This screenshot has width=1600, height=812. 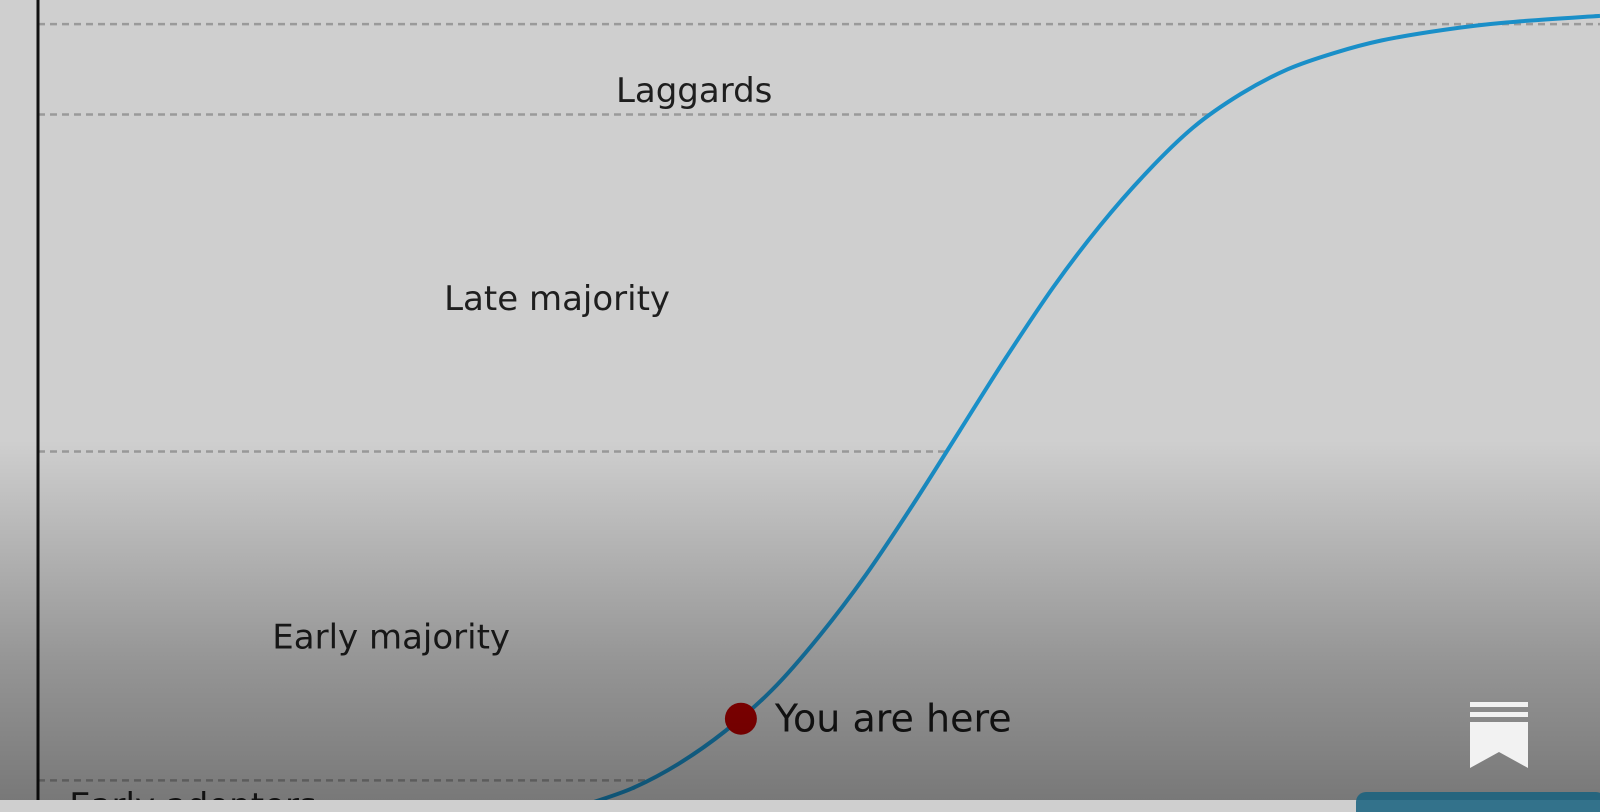 What do you see at coordinates (740, 718) in the screenshot?
I see `marker-point` at bounding box center [740, 718].